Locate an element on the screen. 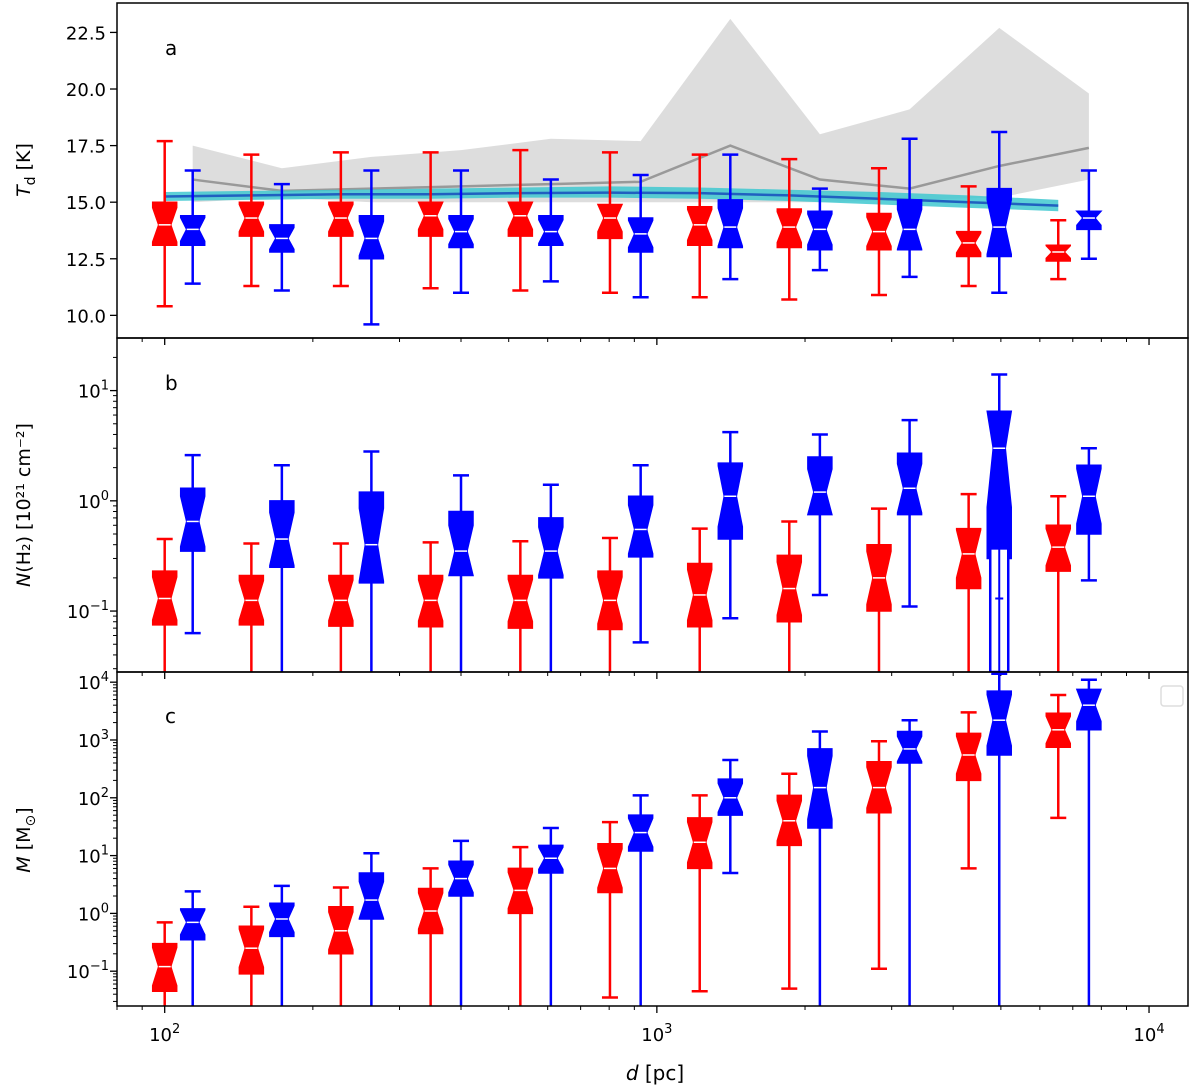  panel-b-y-tick-label-0: 10⁻¹ is located at coordinates (88, 611).